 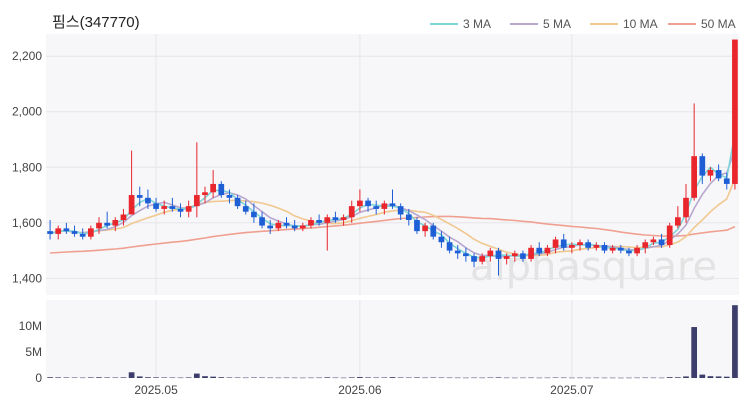 What do you see at coordinates (27, 278) in the screenshot?
I see `price-tick-label: 1,400` at bounding box center [27, 278].